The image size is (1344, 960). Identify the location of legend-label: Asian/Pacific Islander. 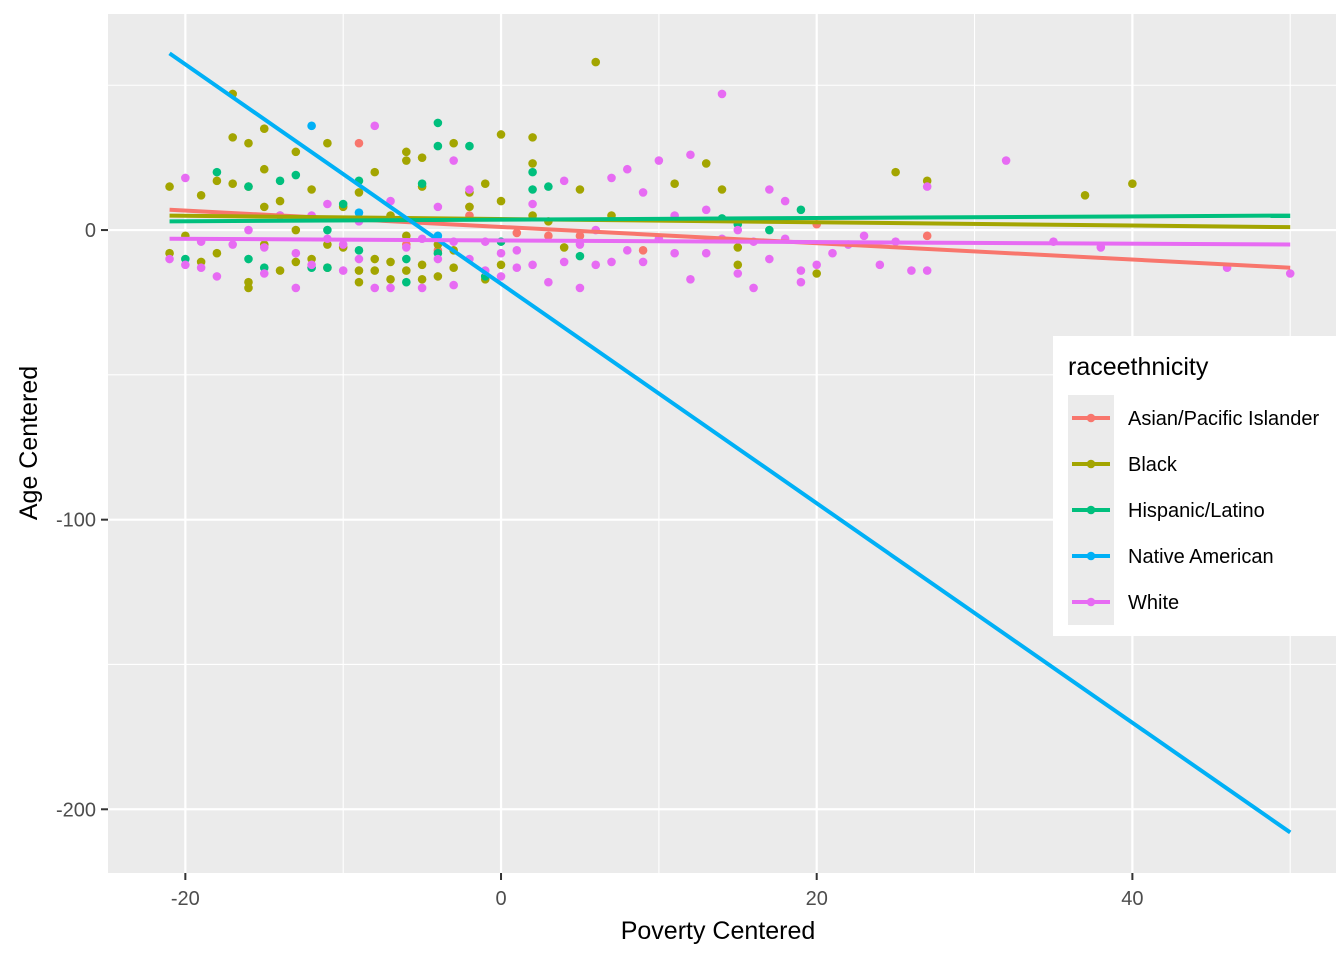
(1224, 419).